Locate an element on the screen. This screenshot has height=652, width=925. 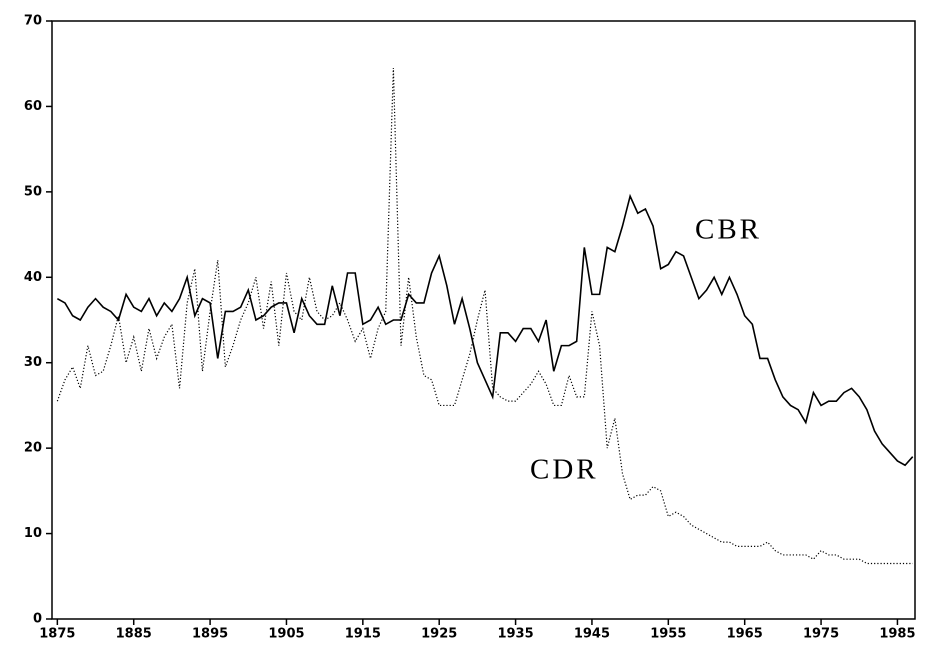
series-label: CBR is located at coordinates (728, 230).